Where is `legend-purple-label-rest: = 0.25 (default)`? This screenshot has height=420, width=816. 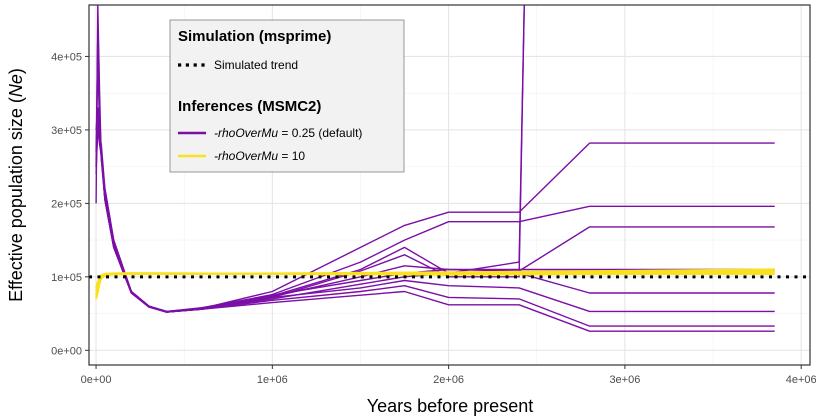
legend-purple-label-rest: = 0.25 (default) is located at coordinates (320, 133).